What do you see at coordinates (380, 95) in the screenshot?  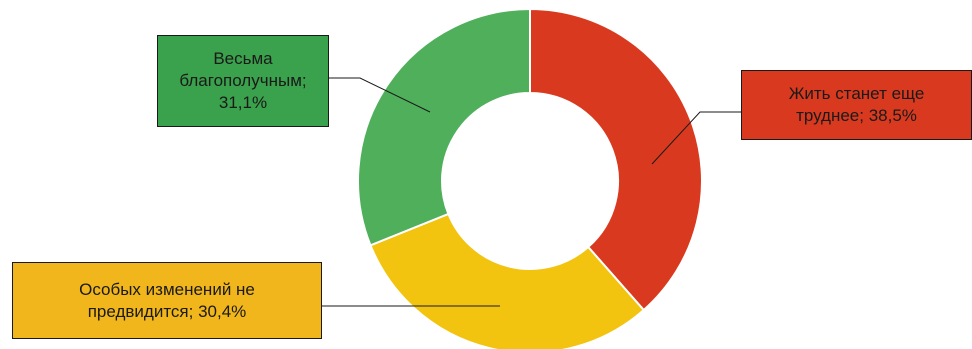 I see `leader-line-green` at bounding box center [380, 95].